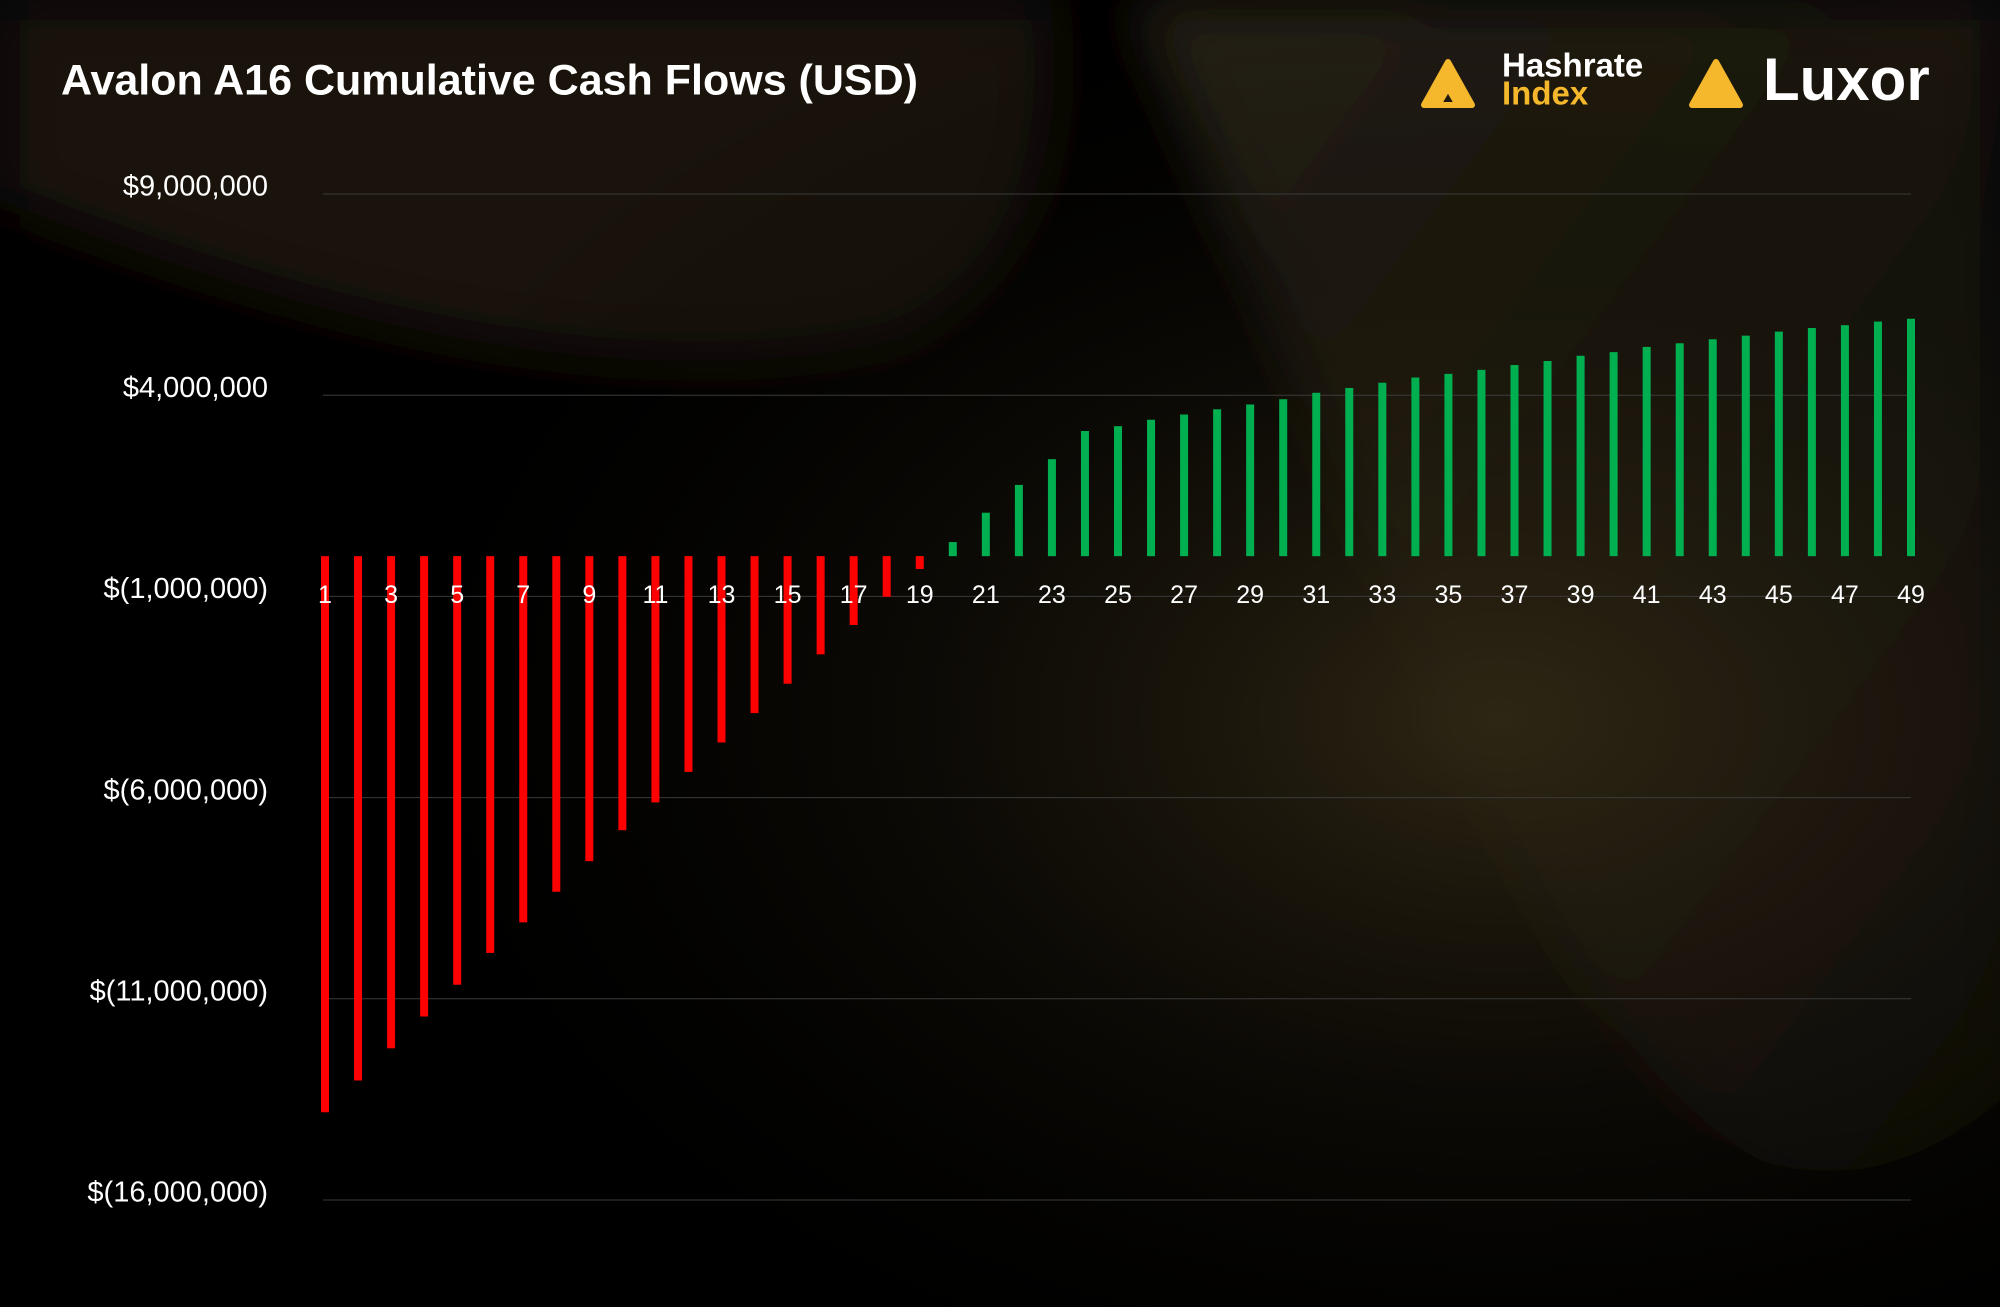  What do you see at coordinates (186, 589) in the screenshot?
I see `y-tick-label: $(1,000,000)` at bounding box center [186, 589].